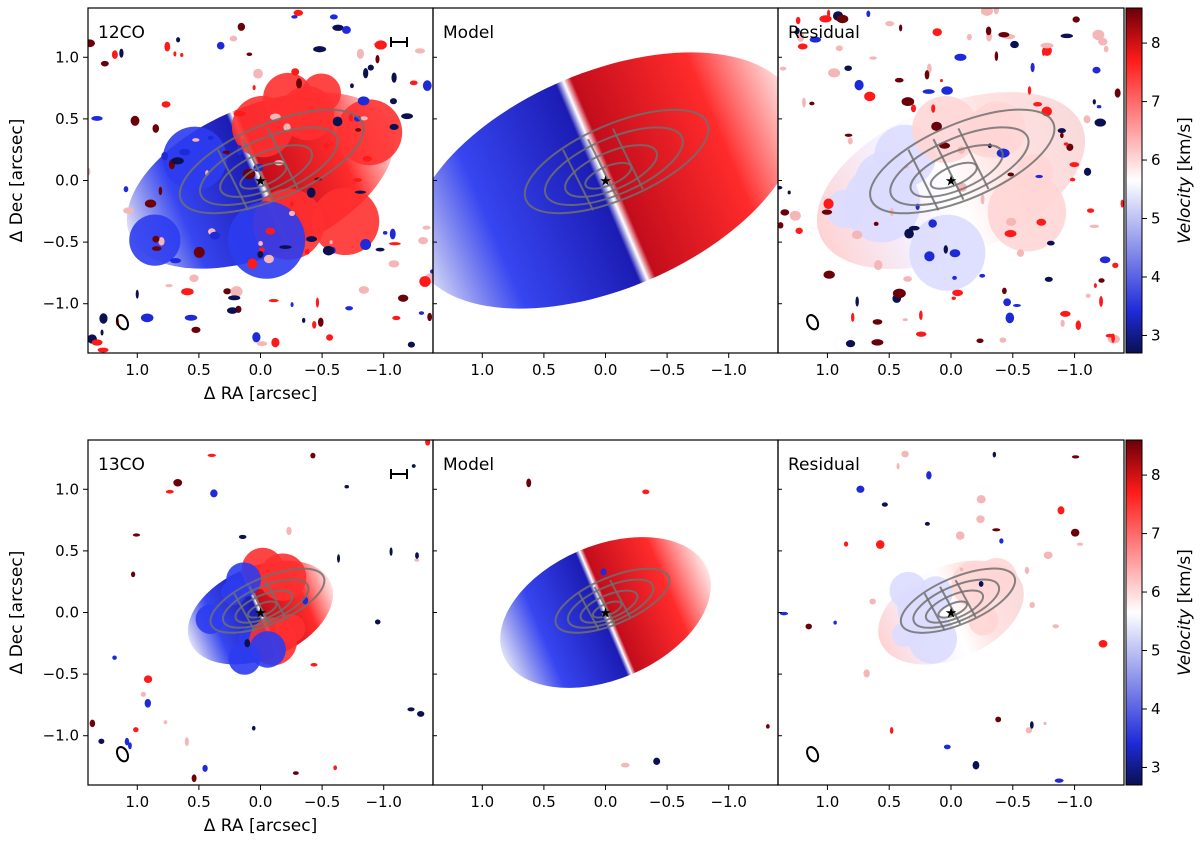  Describe the element at coordinates (589, 611) in the screenshot. I see `disk-spoke` at that location.